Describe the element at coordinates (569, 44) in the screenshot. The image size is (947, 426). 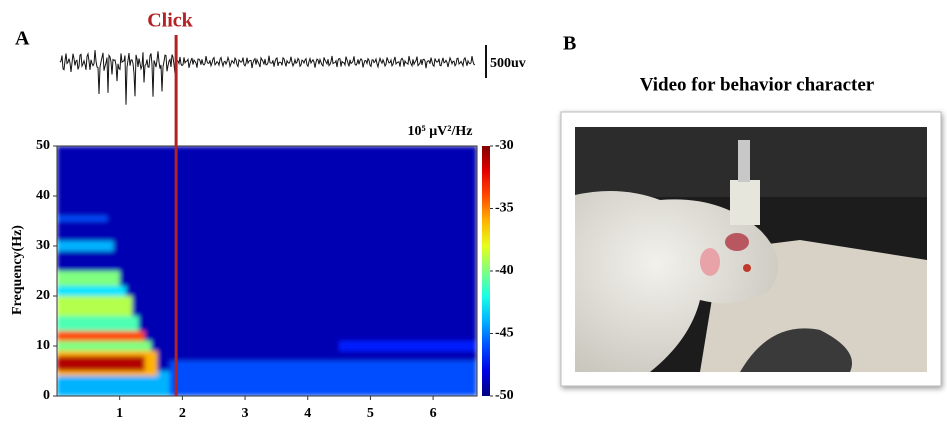
I see `panel-label: B` at that location.